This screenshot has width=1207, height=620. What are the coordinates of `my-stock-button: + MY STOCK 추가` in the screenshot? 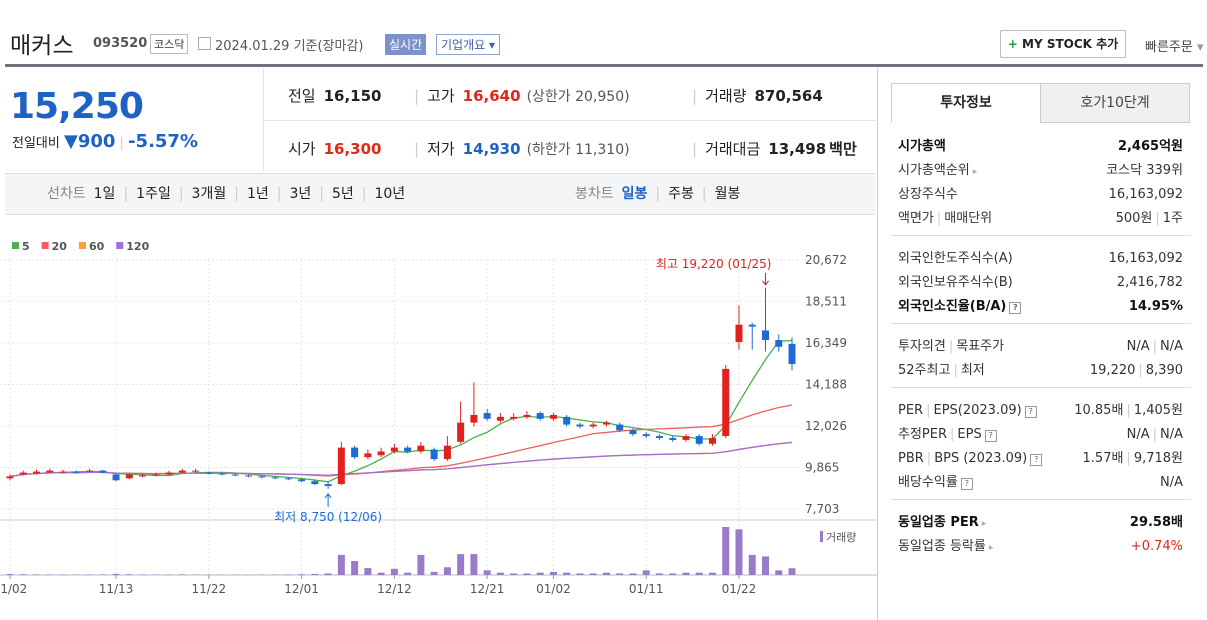 It's located at (1063, 44).